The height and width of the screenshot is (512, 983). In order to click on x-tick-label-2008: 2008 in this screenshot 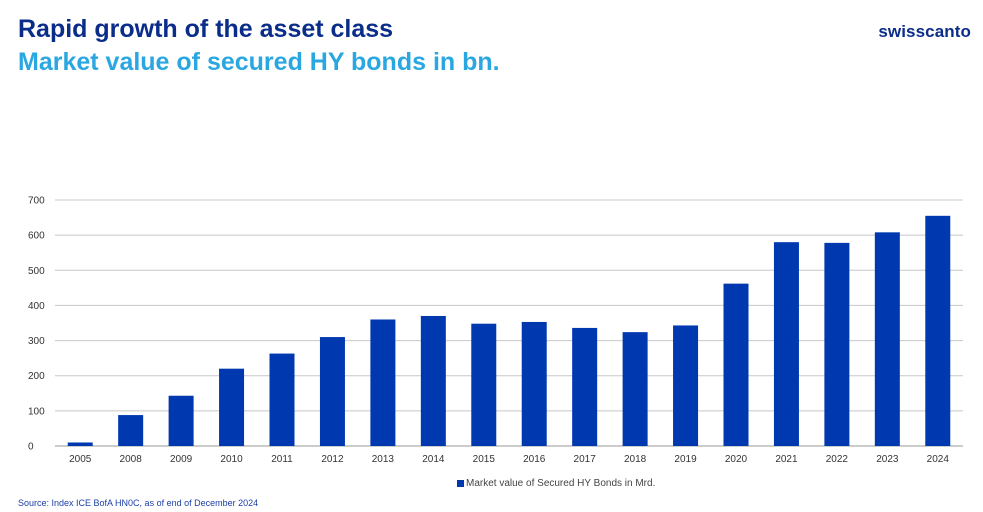, I will do `click(131, 459)`.